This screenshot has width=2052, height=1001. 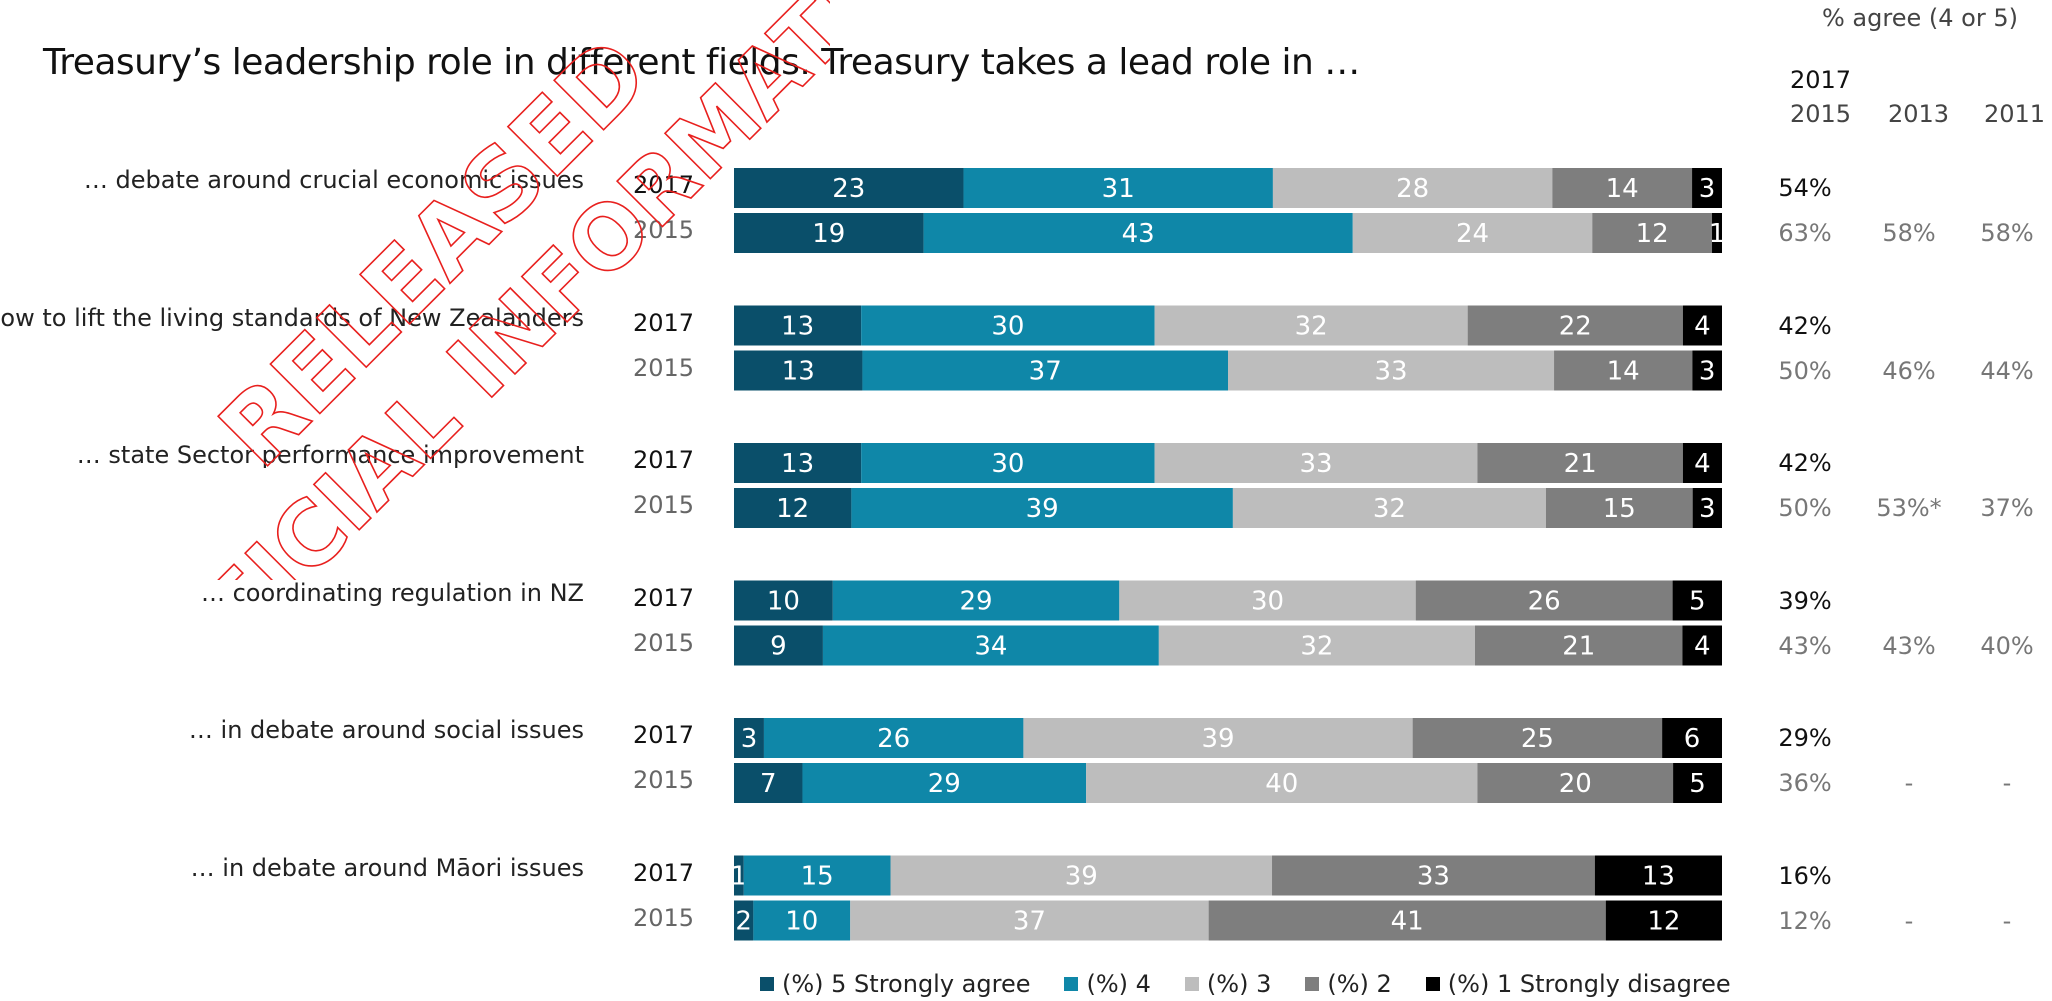 What do you see at coordinates (1920, 18) in the screenshot?
I see `agree-header: % agree (4 or 5)` at bounding box center [1920, 18].